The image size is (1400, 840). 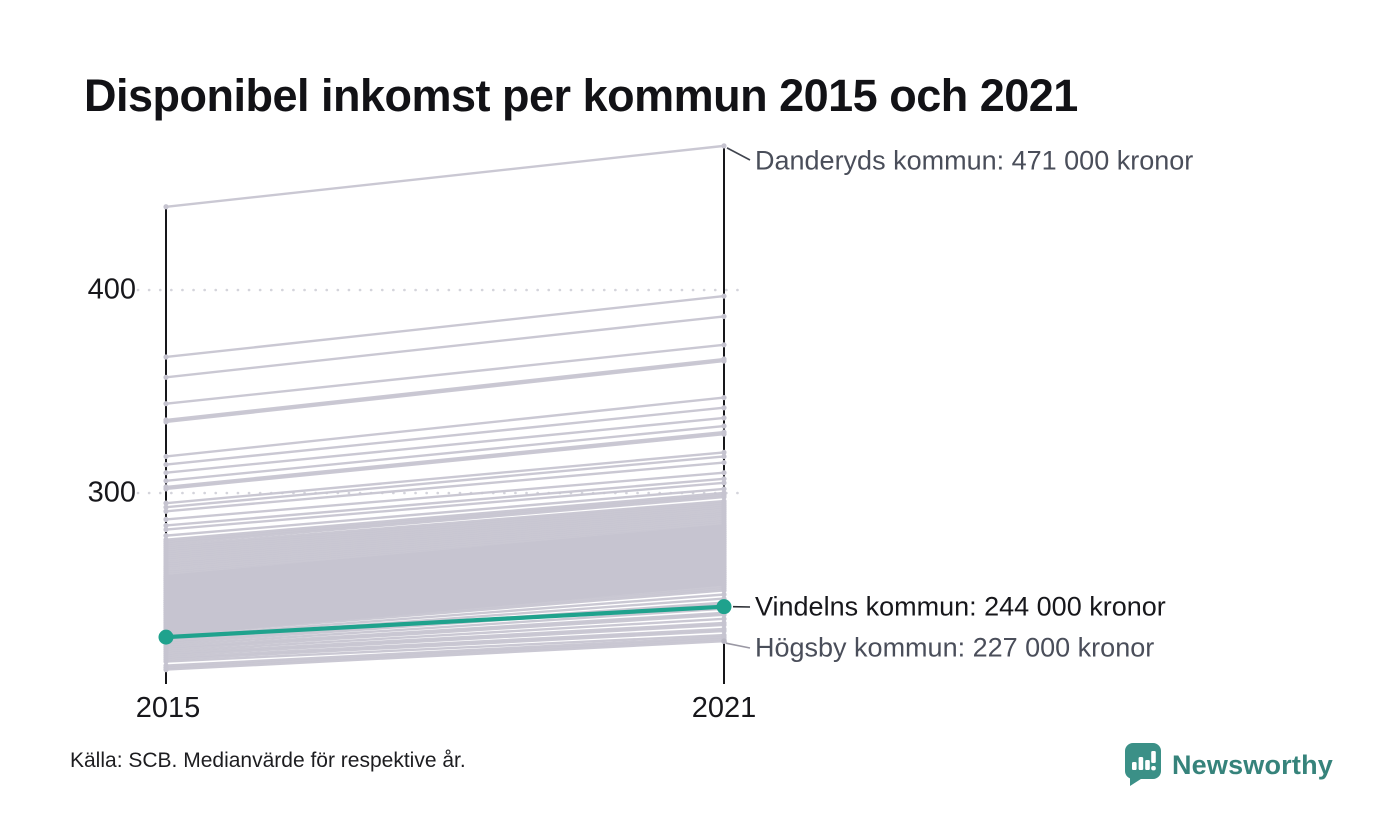 What do you see at coordinates (1228, 765) in the screenshot?
I see `newsworthy-logo: Newsworthy` at bounding box center [1228, 765].